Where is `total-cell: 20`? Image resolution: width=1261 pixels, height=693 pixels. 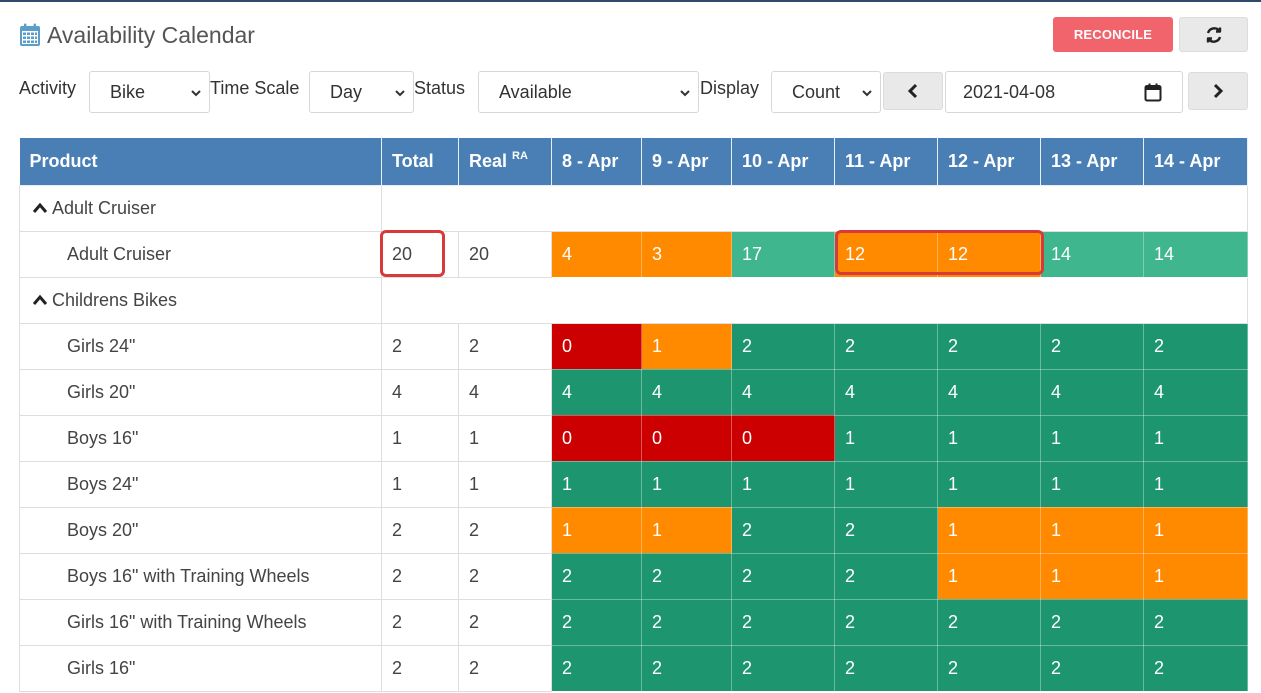 total-cell: 20 is located at coordinates (420, 254).